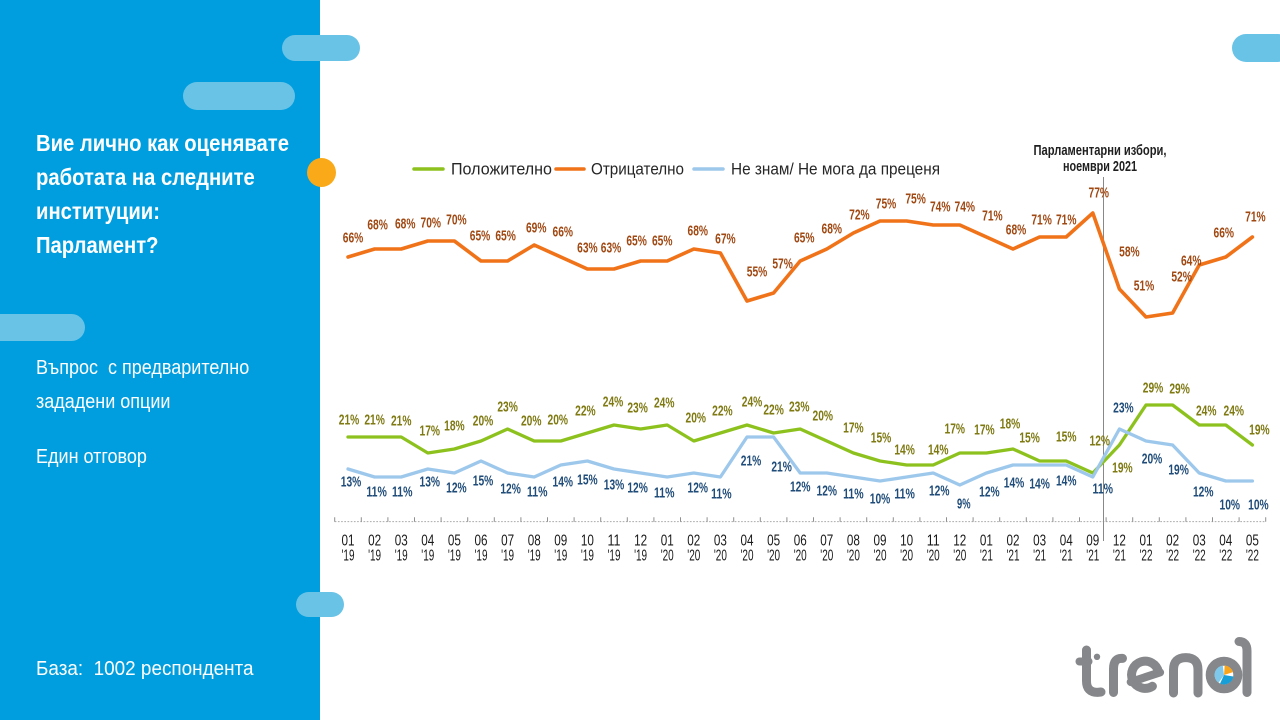  Describe the element at coordinates (637, 169) in the screenshot. I see `svg-text: Отрицателно` at that location.